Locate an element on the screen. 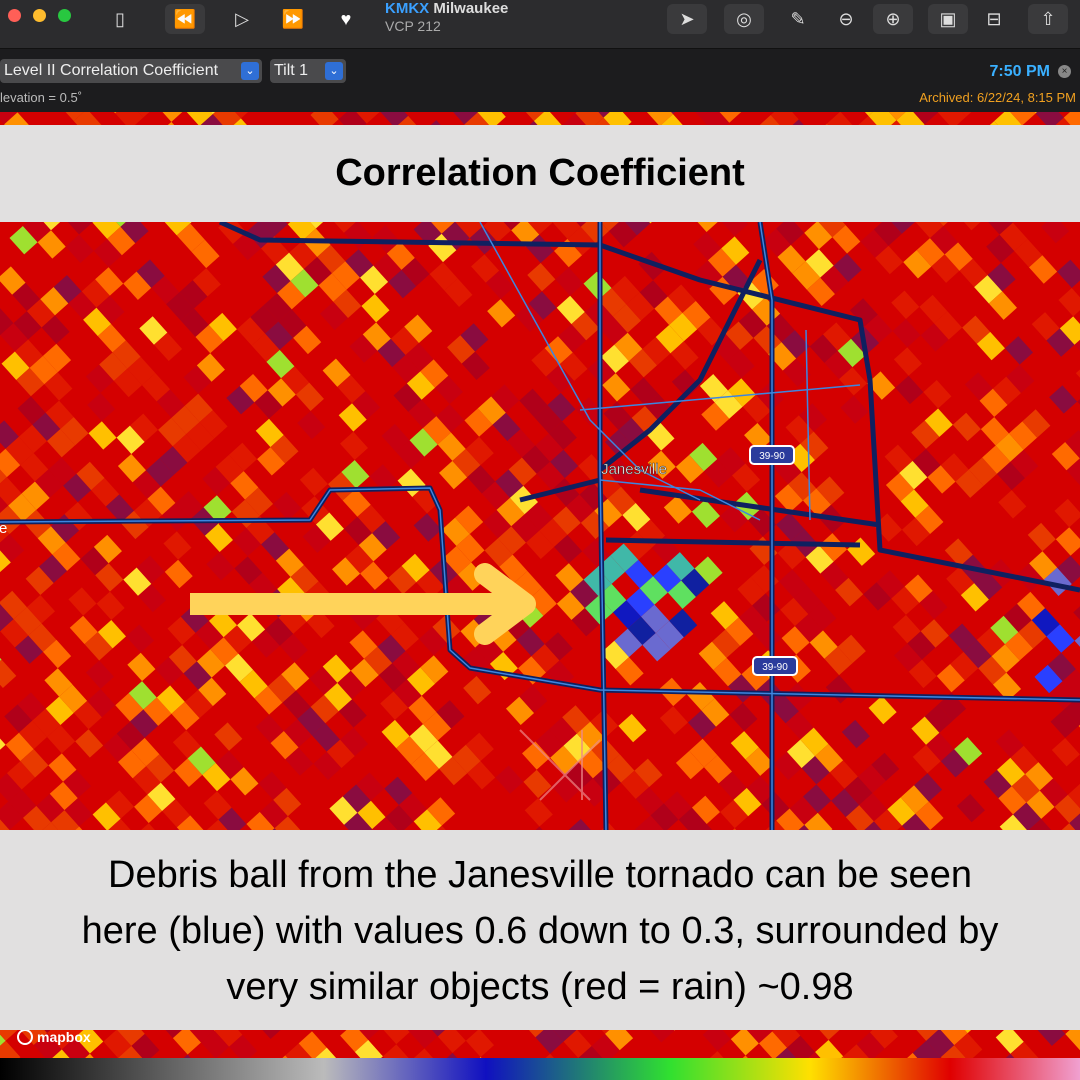  forward-button: ⏩ is located at coordinates (293, 19).